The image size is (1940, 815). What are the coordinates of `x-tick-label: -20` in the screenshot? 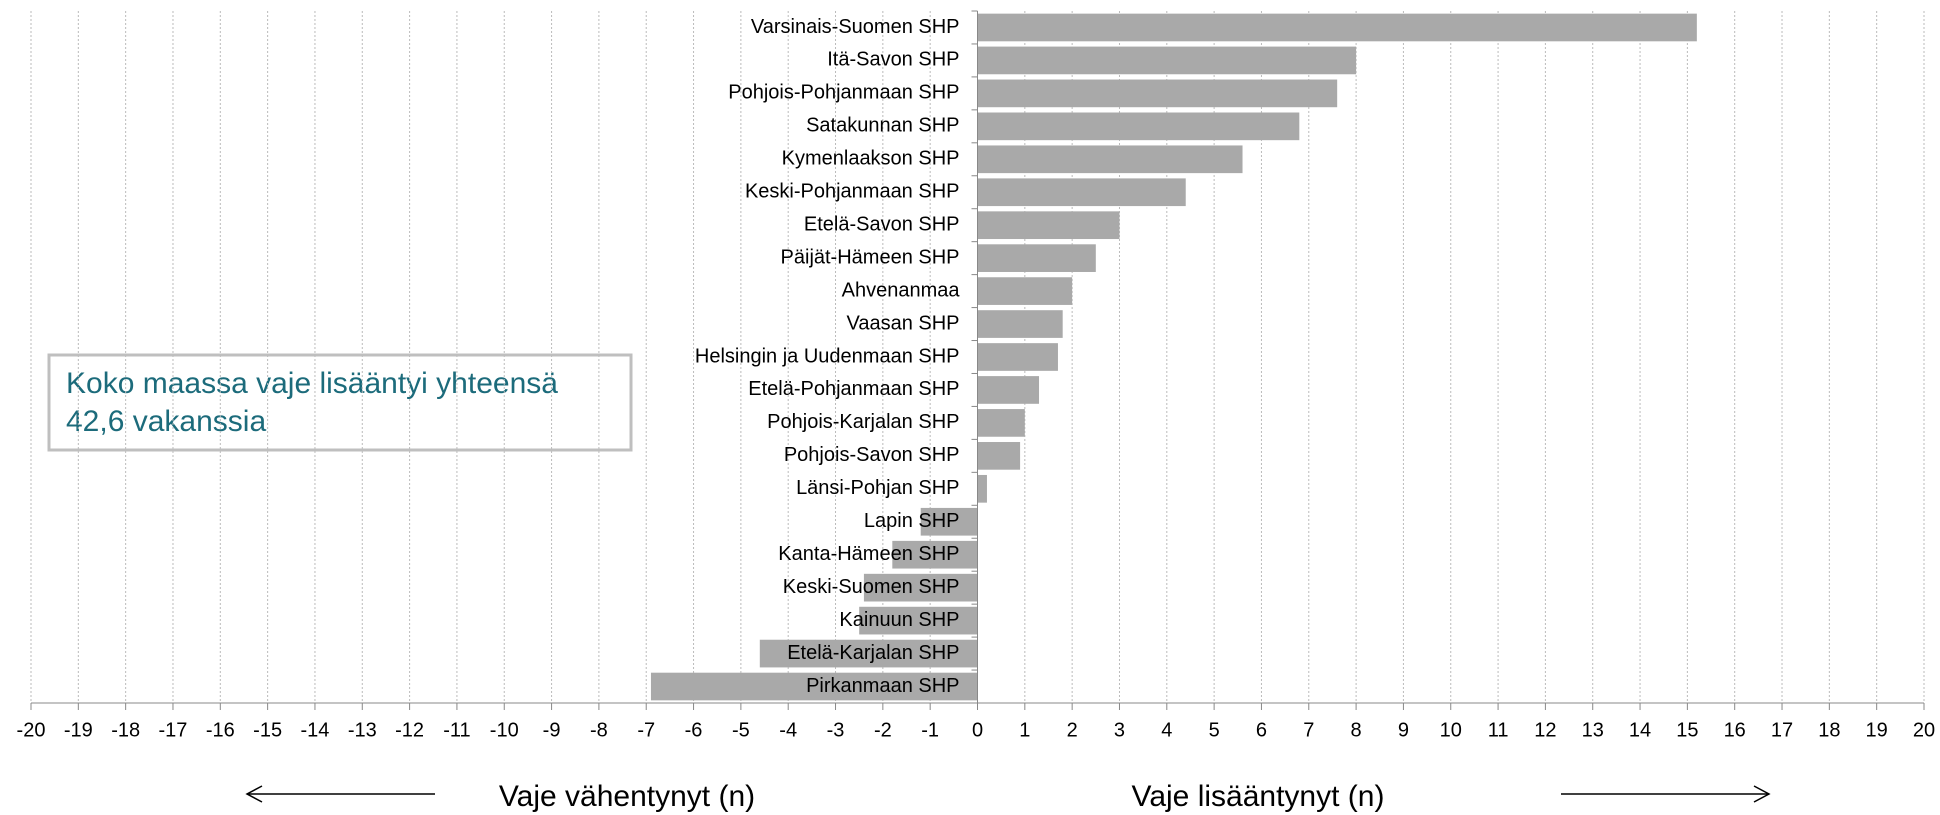 It's located at (31, 730).